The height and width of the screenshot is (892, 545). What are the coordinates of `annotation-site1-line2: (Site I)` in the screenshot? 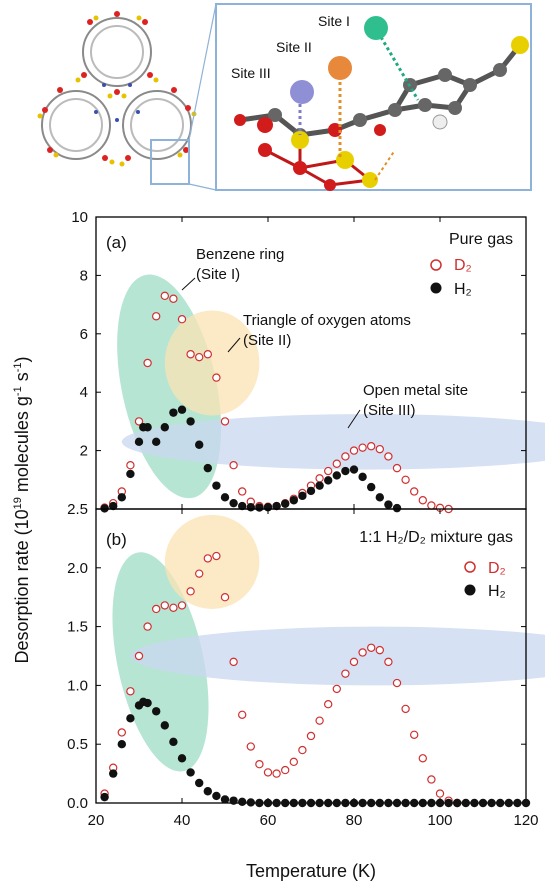 It's located at (218, 274).